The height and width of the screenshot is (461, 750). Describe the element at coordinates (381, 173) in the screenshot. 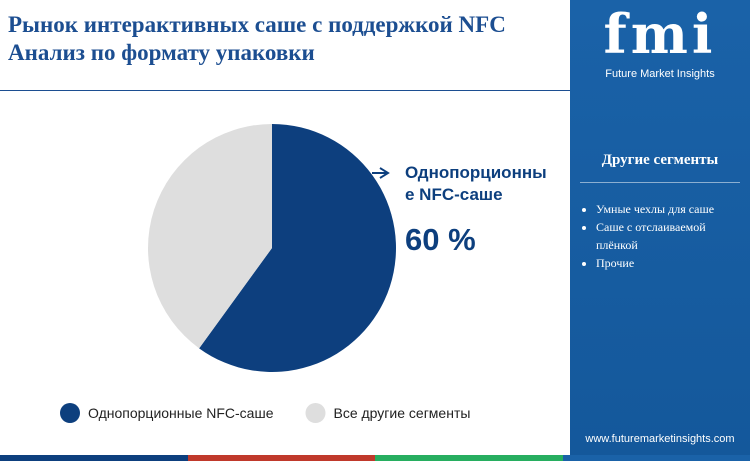

I see `callout-arrow` at that location.